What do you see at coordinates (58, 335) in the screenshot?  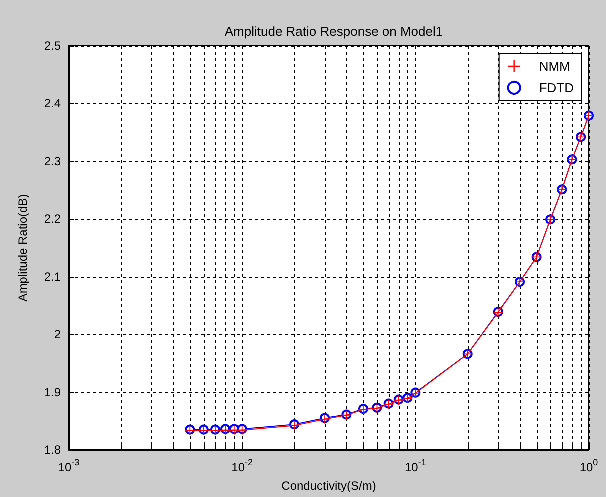 I see `y-tick-label: 2` at bounding box center [58, 335].